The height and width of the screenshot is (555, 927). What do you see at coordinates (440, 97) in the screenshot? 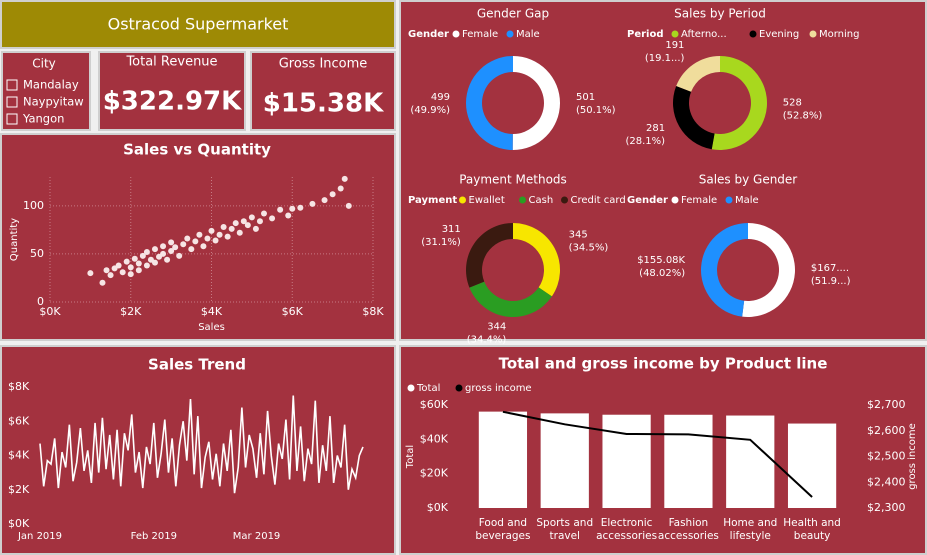
I see `data-label: 499` at bounding box center [440, 97].